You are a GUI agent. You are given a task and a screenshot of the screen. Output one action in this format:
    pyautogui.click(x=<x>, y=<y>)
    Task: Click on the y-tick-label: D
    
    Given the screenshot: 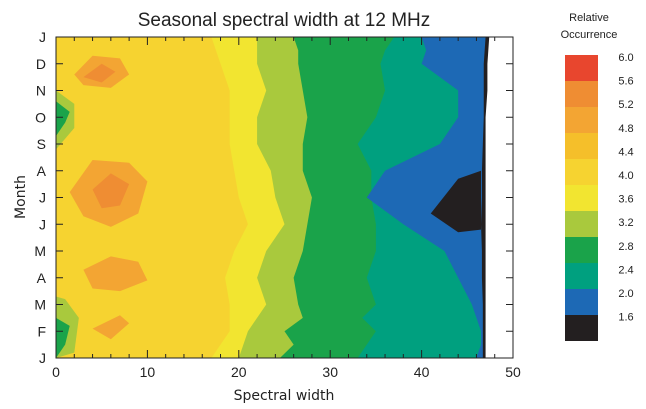 What is the action you would take?
    pyautogui.click(x=41, y=64)
    